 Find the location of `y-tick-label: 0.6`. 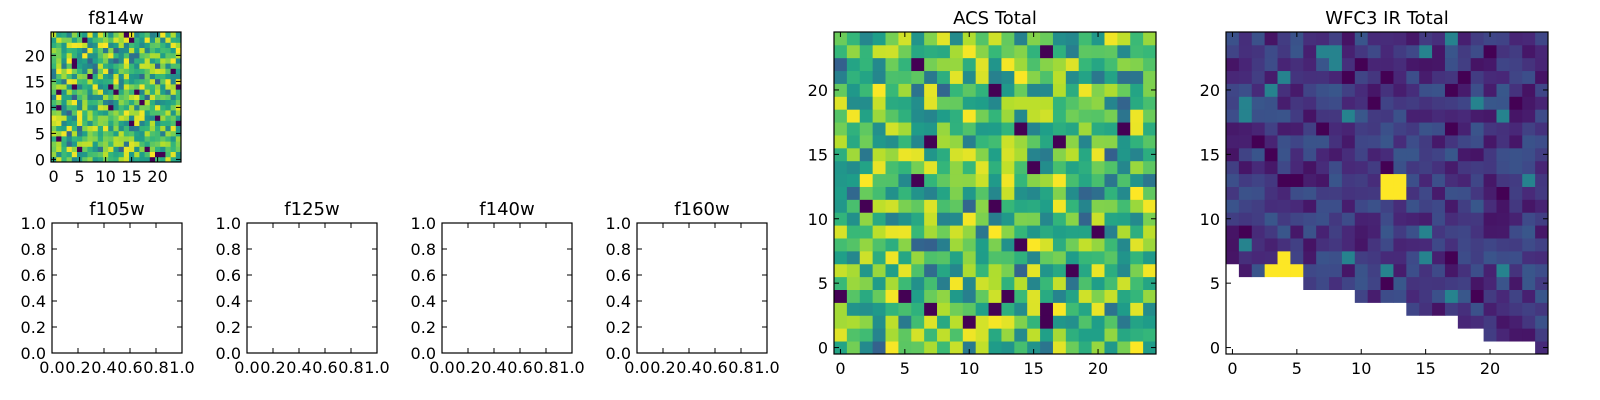

y-tick-label: 0.6 is located at coordinates (423, 275).